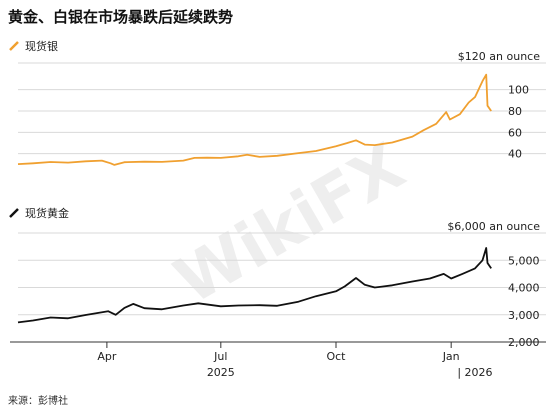  What do you see at coordinates (41, 46) in the screenshot?
I see `silver-legend-label: 现货银` at bounding box center [41, 46].